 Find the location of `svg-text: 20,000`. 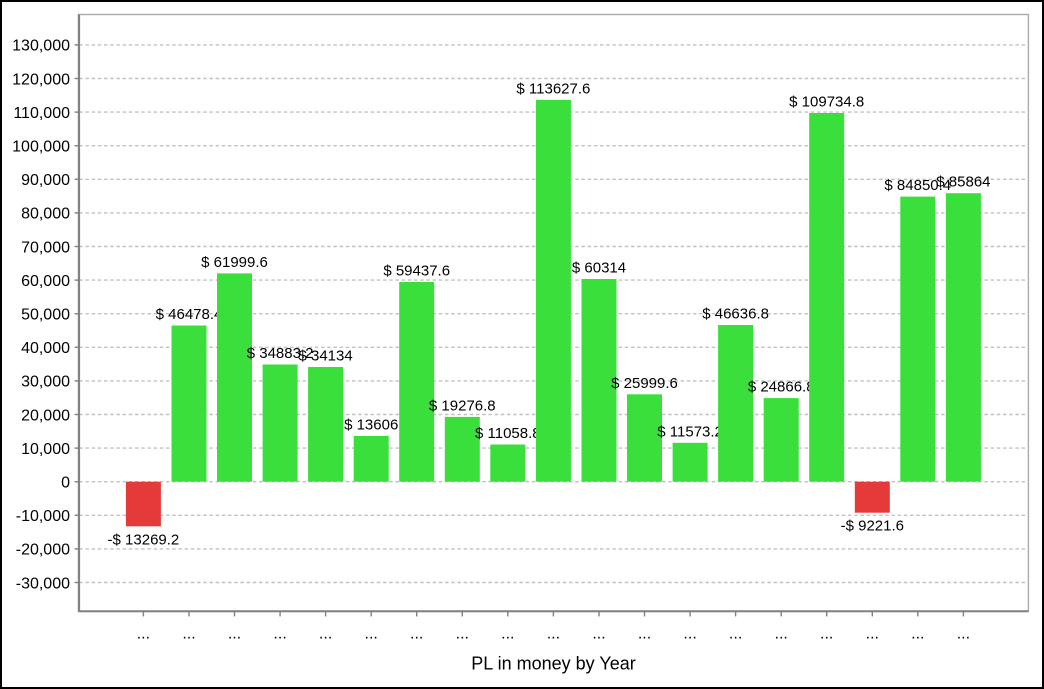

svg-text: 20,000 is located at coordinates (45, 415).